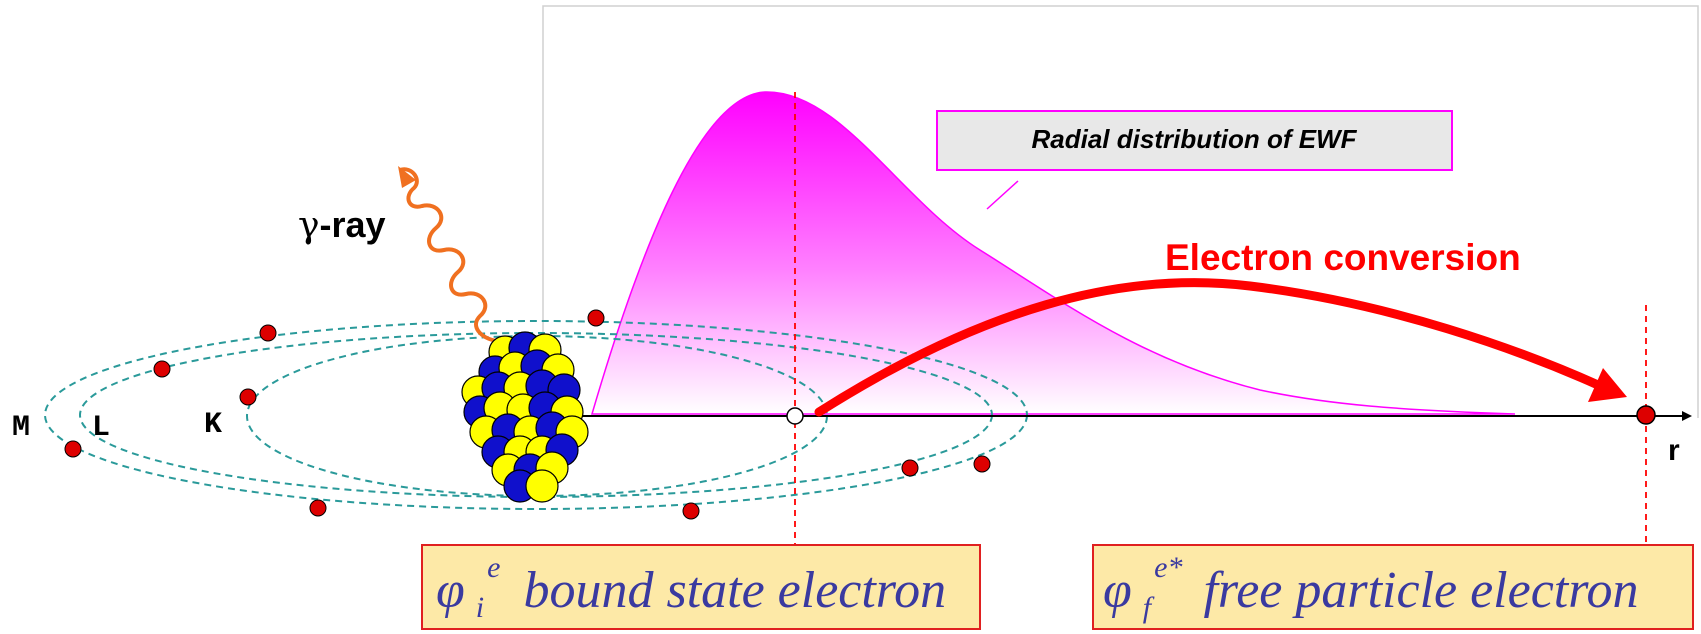 This screenshot has height=634, width=1701. I want to click on bound-state-label: φ i e bound state electron, so click(691, 580).